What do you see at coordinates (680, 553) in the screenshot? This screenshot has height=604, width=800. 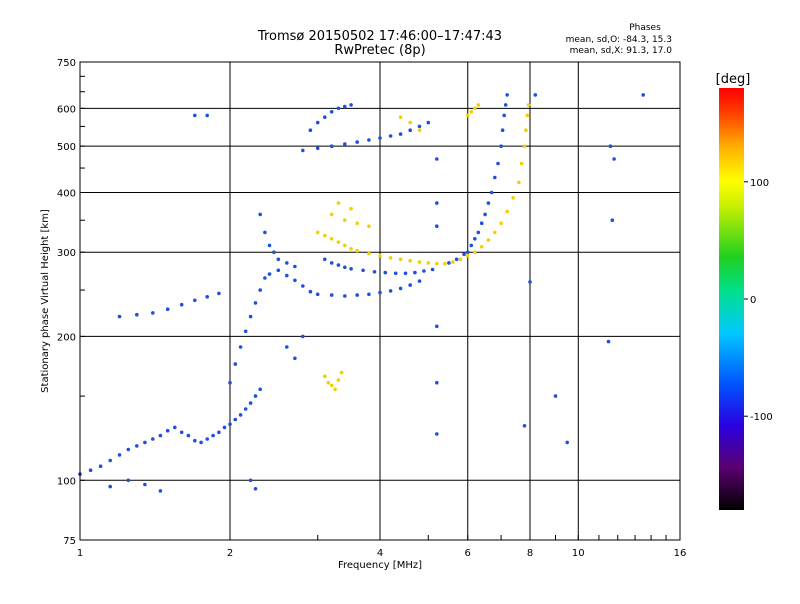 I see `x-tick-label: 16` at bounding box center [680, 553].